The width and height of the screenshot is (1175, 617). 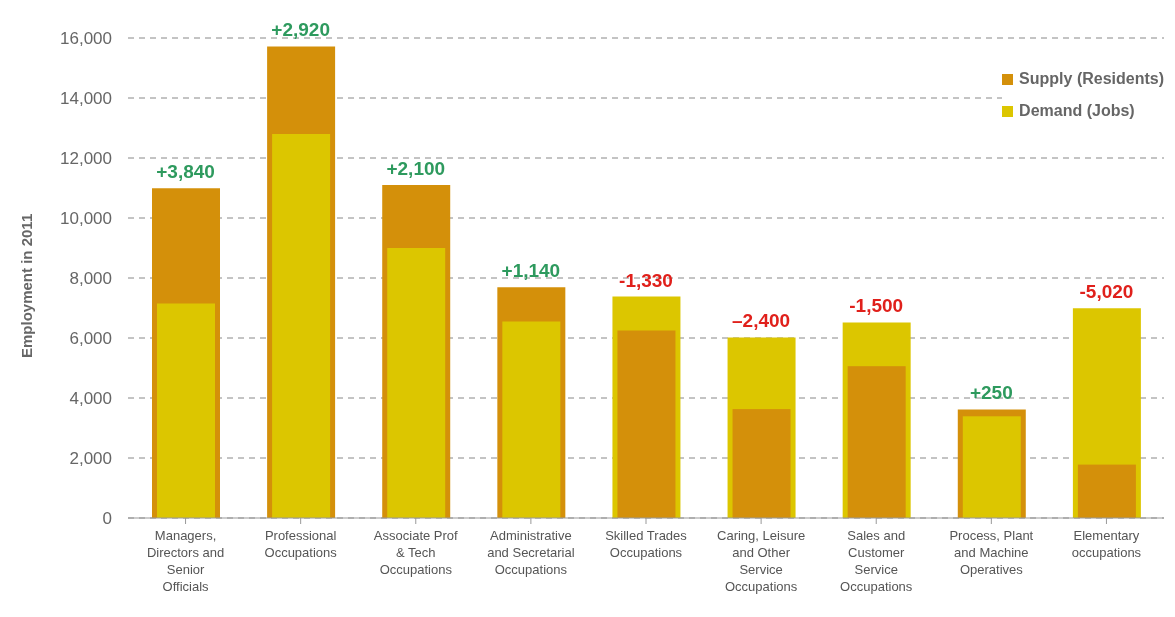 What do you see at coordinates (531, 552) in the screenshot?
I see `x-tick-label: Administrative and Secretarial Occupations` at bounding box center [531, 552].